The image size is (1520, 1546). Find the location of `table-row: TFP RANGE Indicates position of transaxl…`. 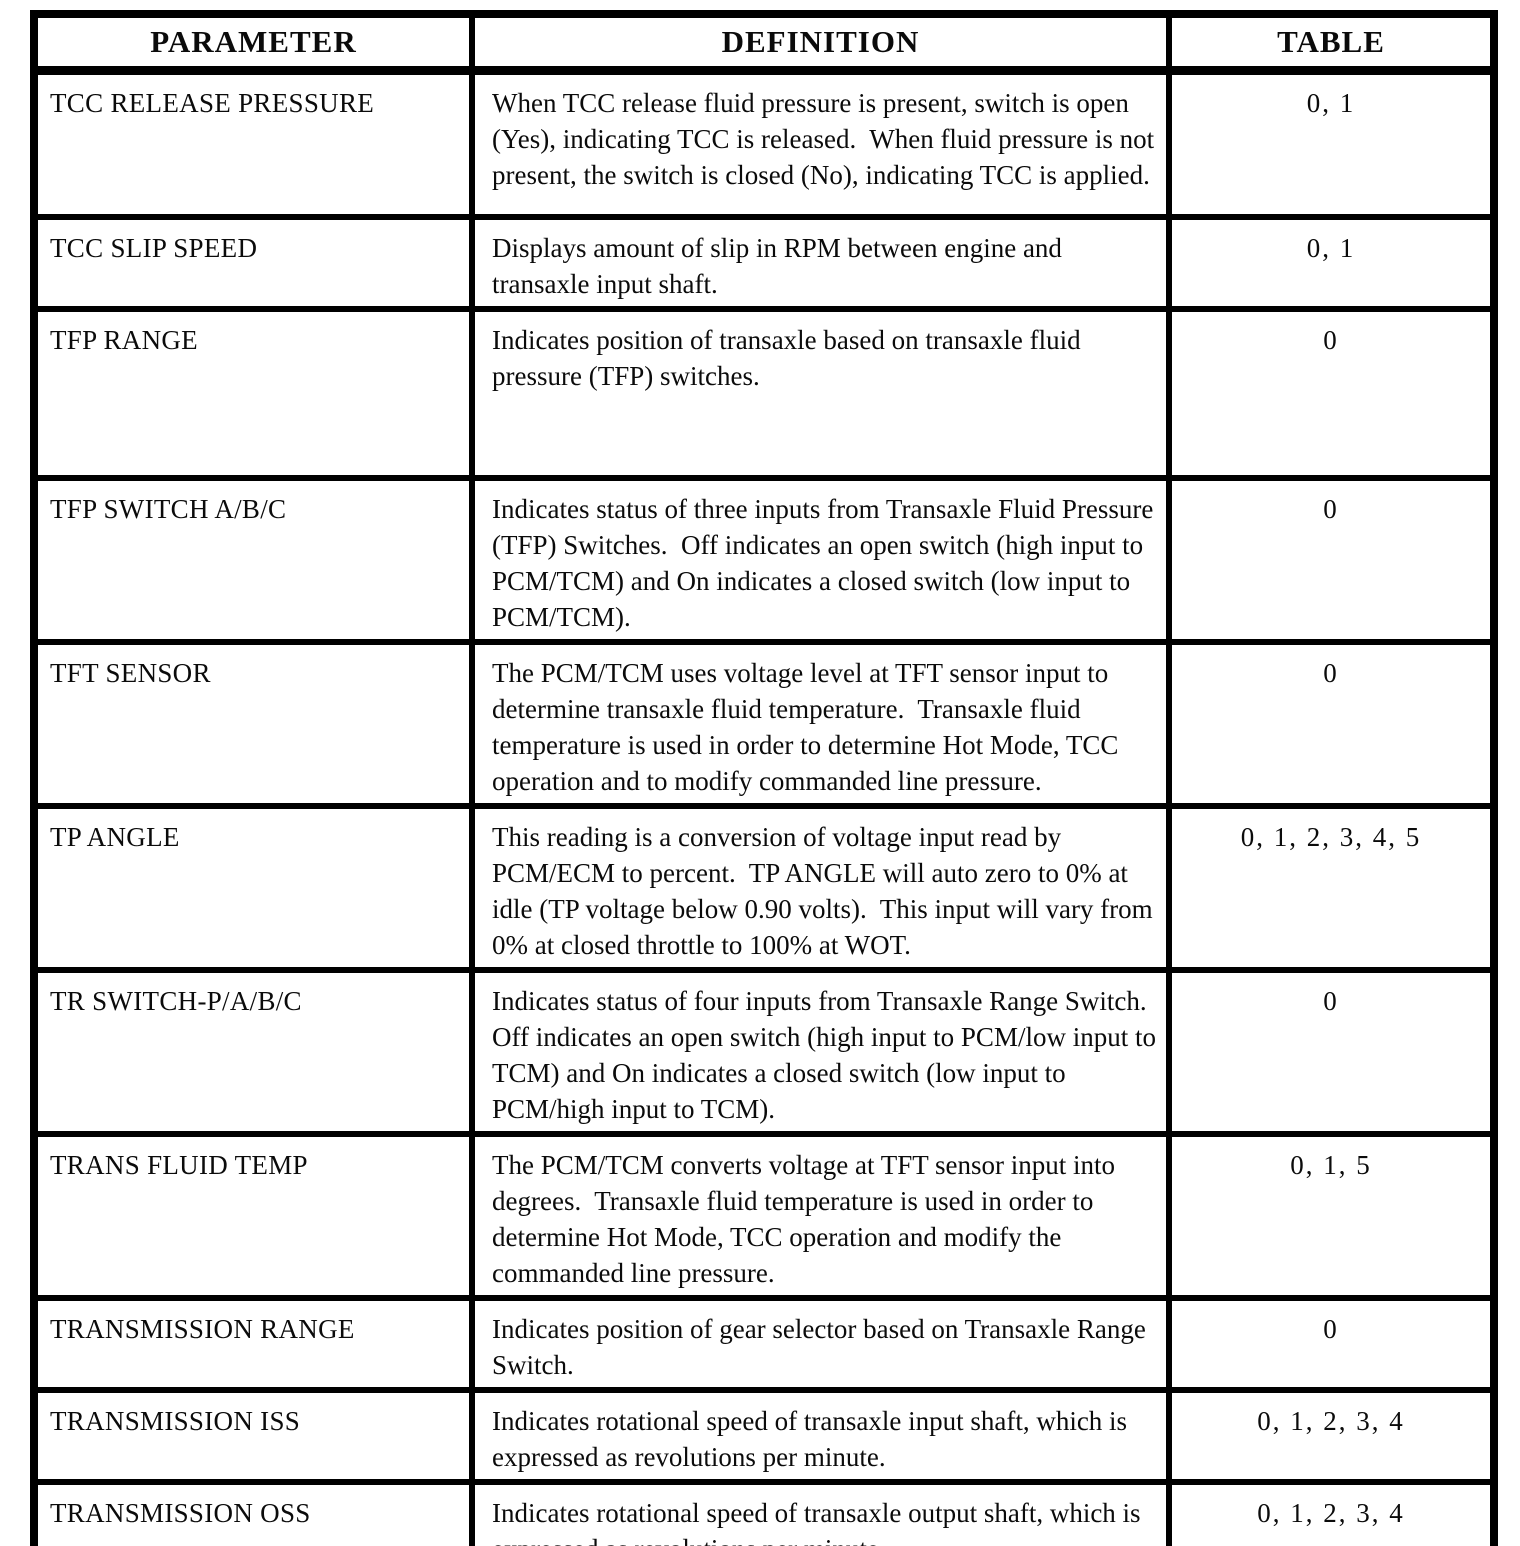

table-row: TFP RANGE Indicates position of transaxl… is located at coordinates (764, 393).